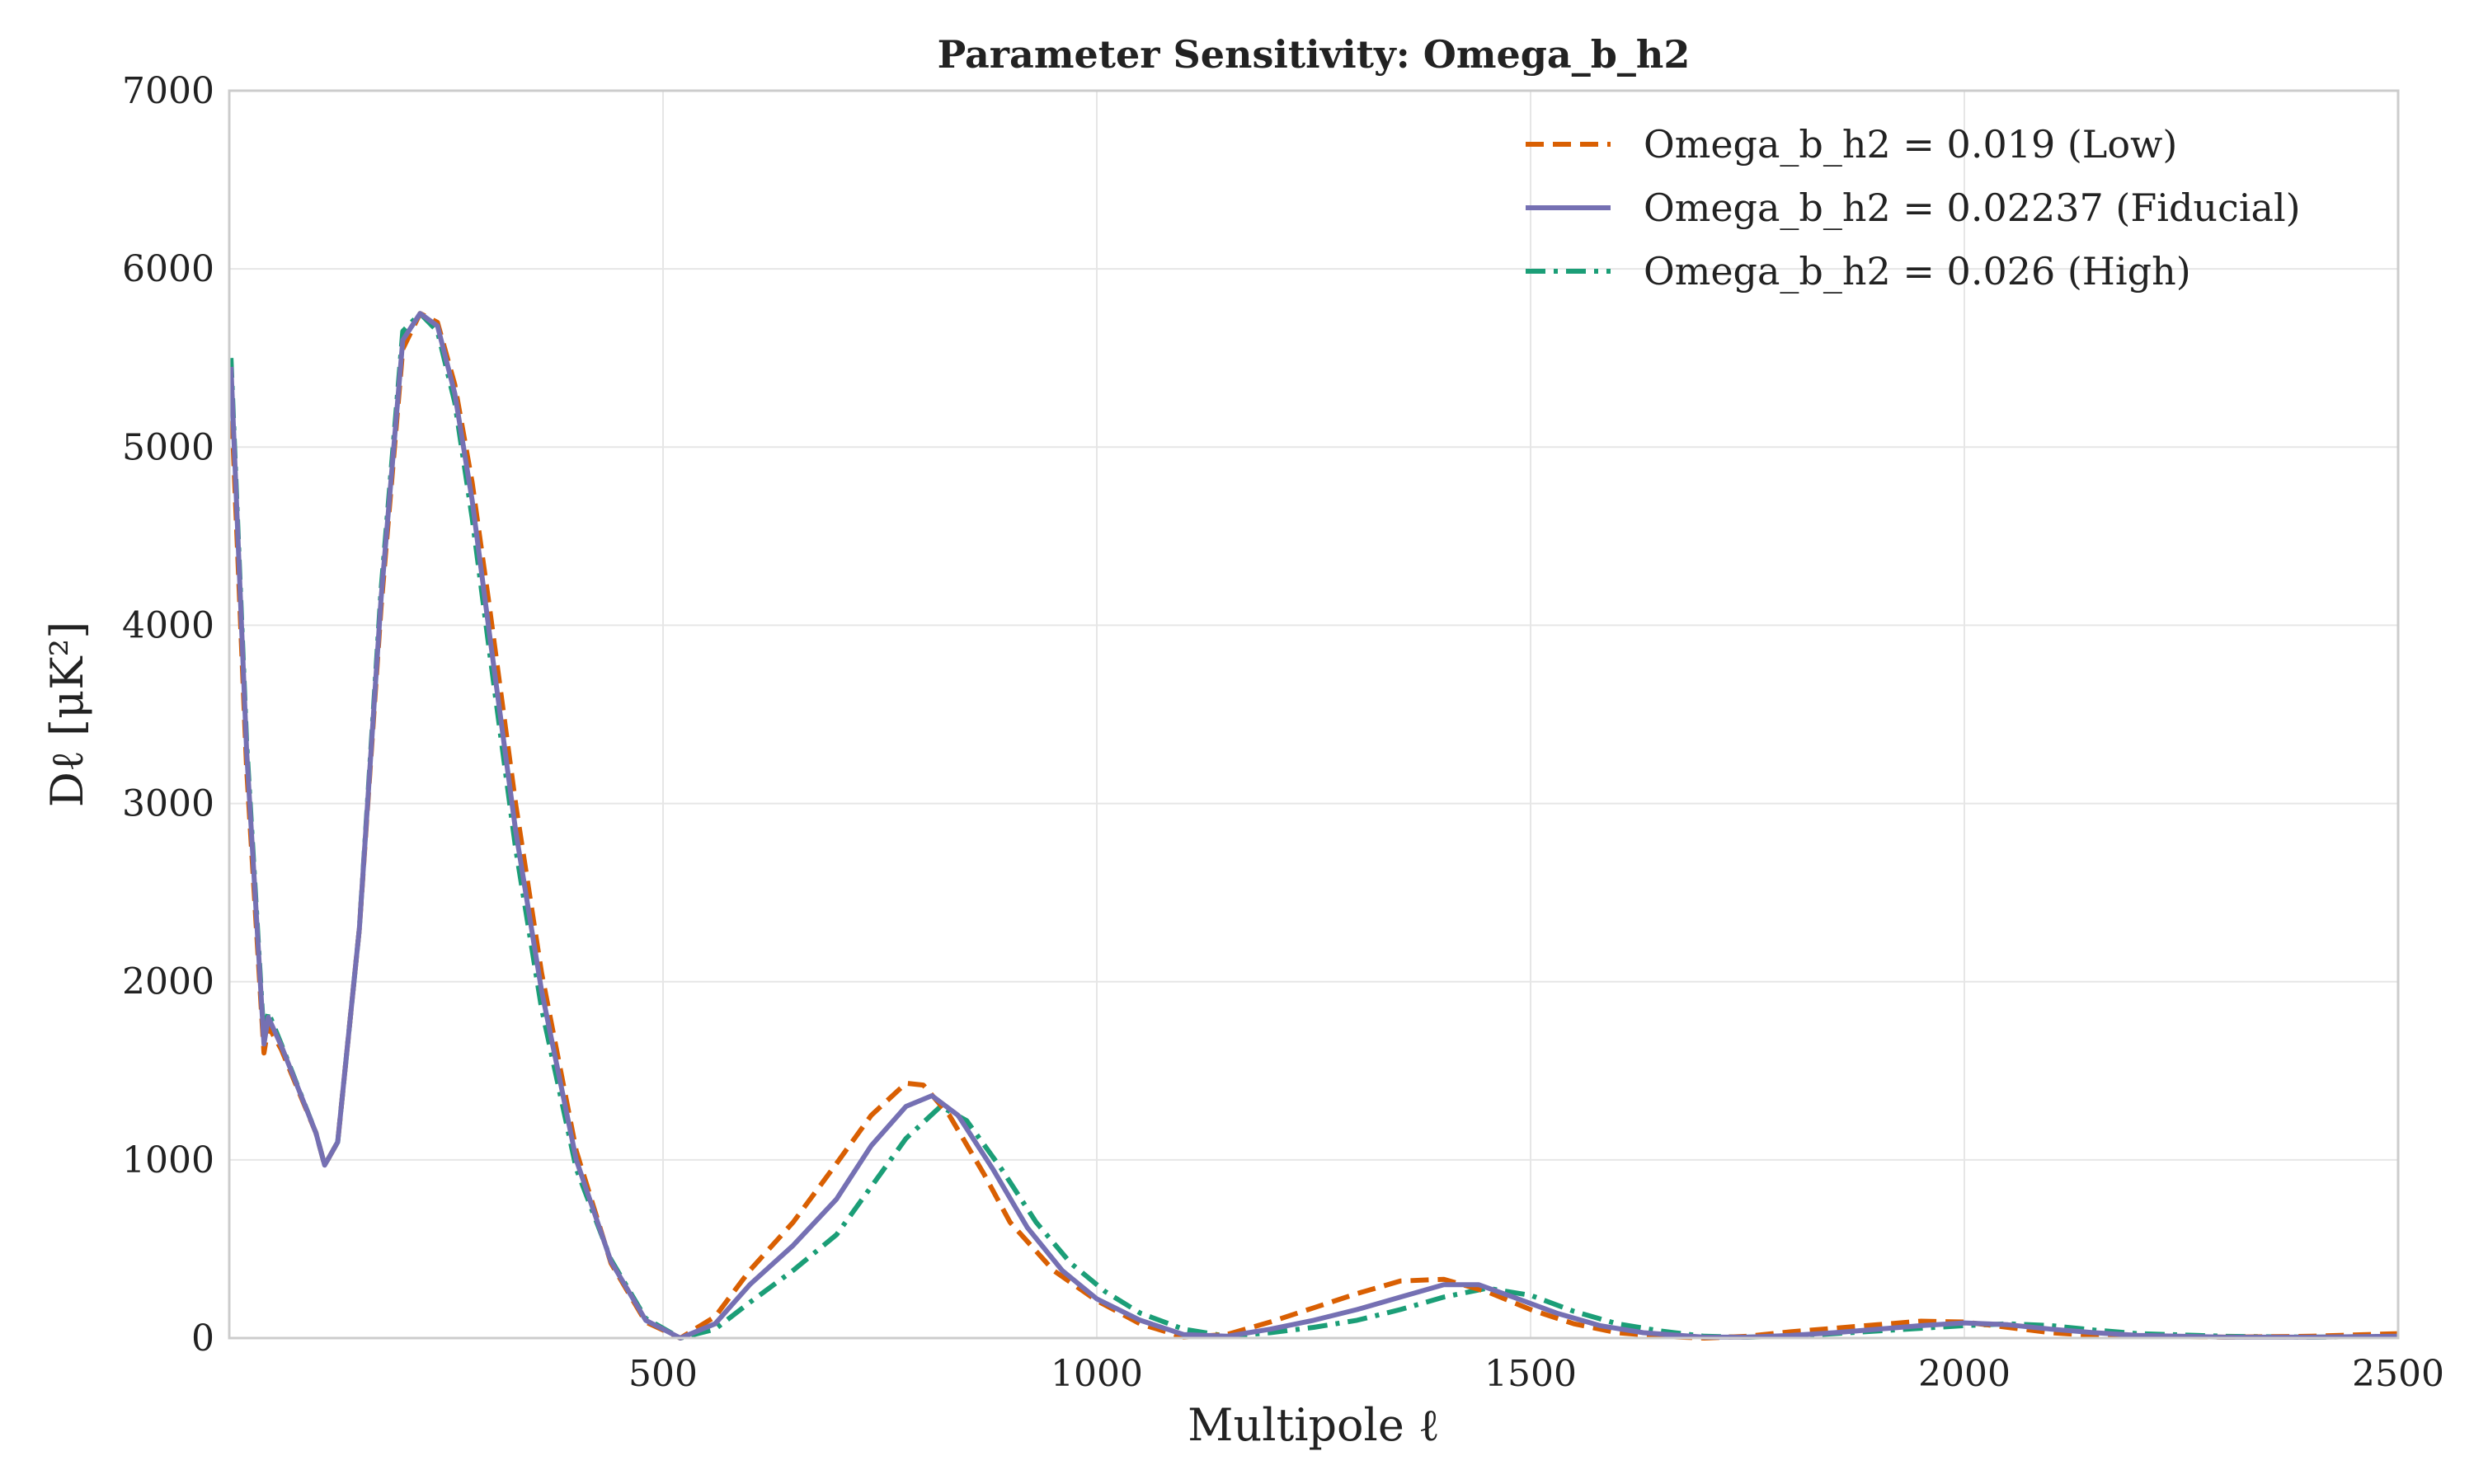  I want to click on y-axis-ticks: 0 1000 2000 3000 4000 5000 6000 7000, so click(168, 715).